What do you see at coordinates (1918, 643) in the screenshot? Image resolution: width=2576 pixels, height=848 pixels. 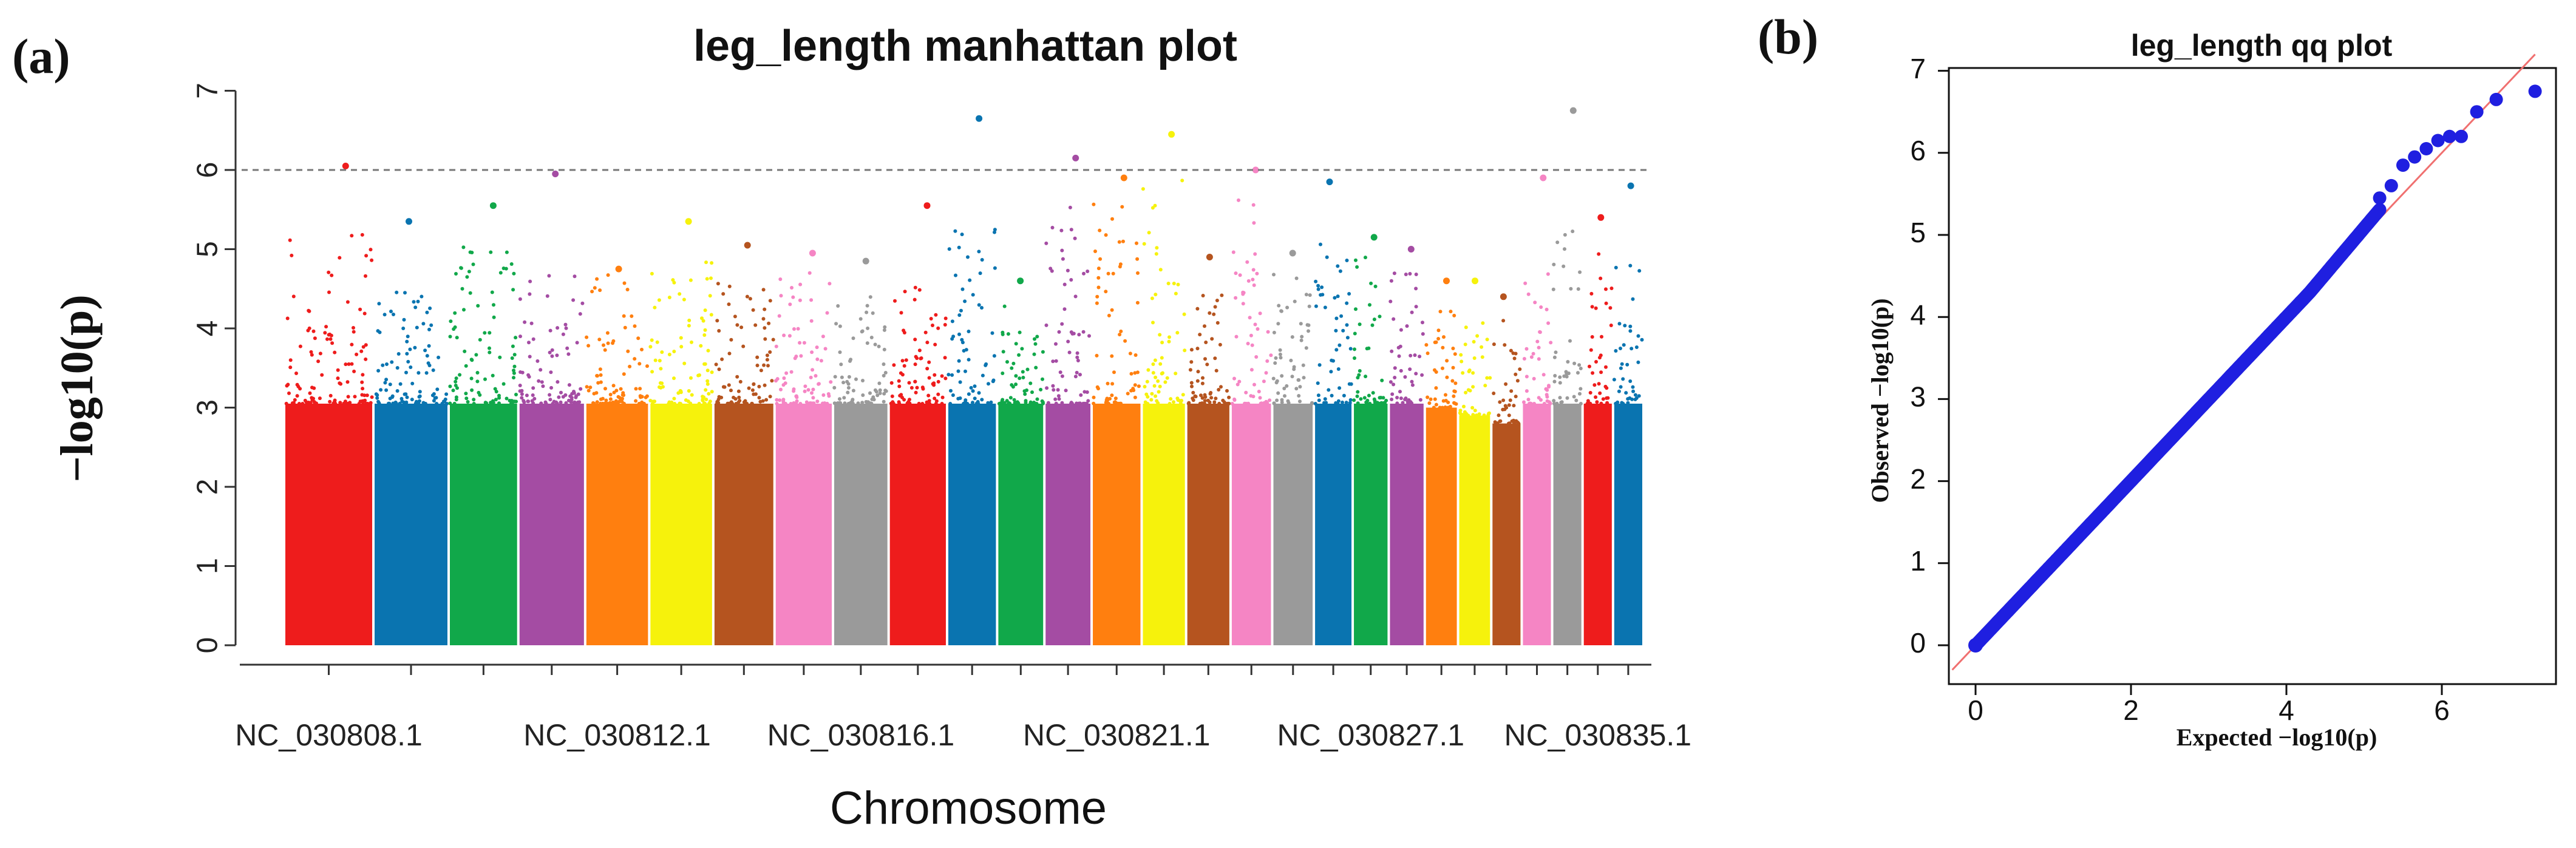 I see `qq-y-tick-label: 0` at bounding box center [1918, 643].